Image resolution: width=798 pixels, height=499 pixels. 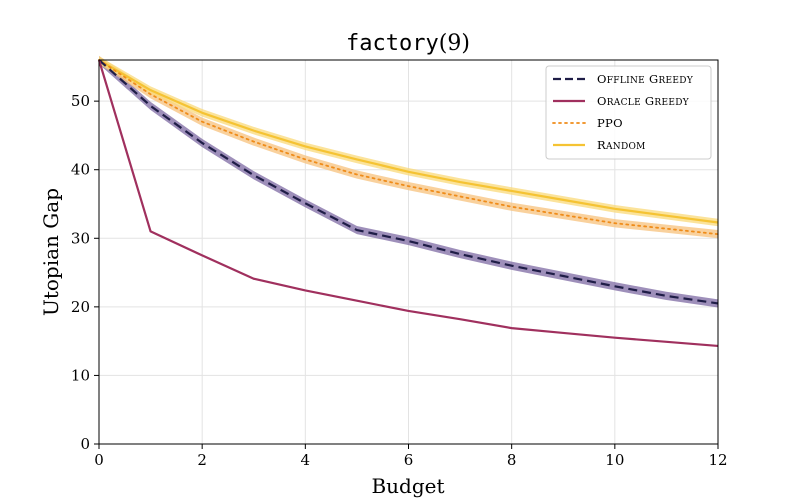 What do you see at coordinates (51, 252) in the screenshot?
I see `y-axis-label: Utopian Gap` at bounding box center [51, 252].